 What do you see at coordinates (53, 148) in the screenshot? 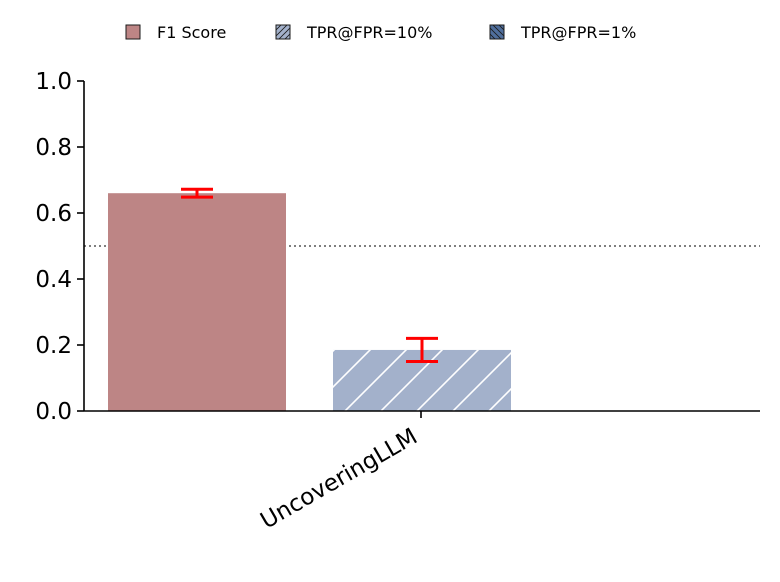
I see `y-tick-label-4: 0.8` at bounding box center [53, 148].